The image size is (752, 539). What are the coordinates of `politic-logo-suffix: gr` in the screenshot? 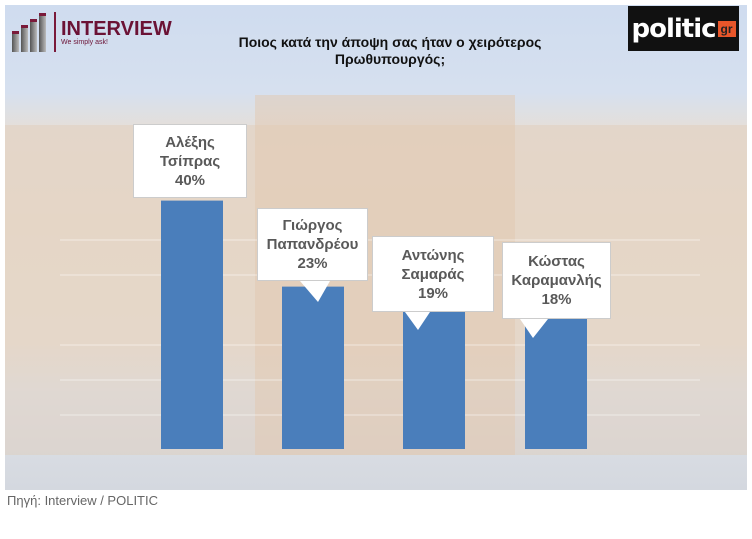 It's located at (726, 28).